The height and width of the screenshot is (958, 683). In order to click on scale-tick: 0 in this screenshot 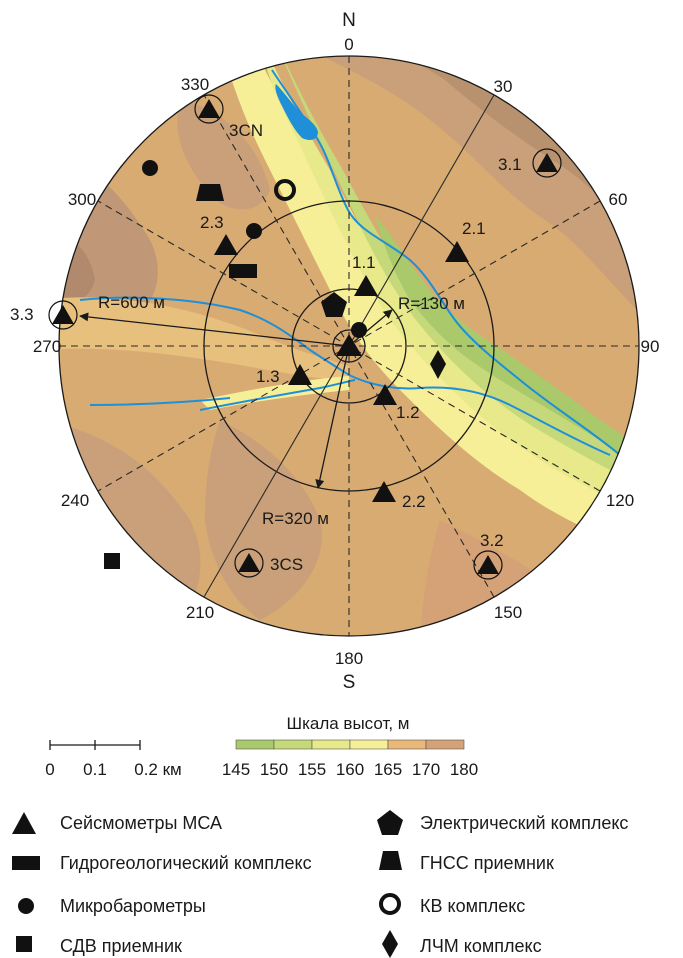, I will do `click(49, 769)`.